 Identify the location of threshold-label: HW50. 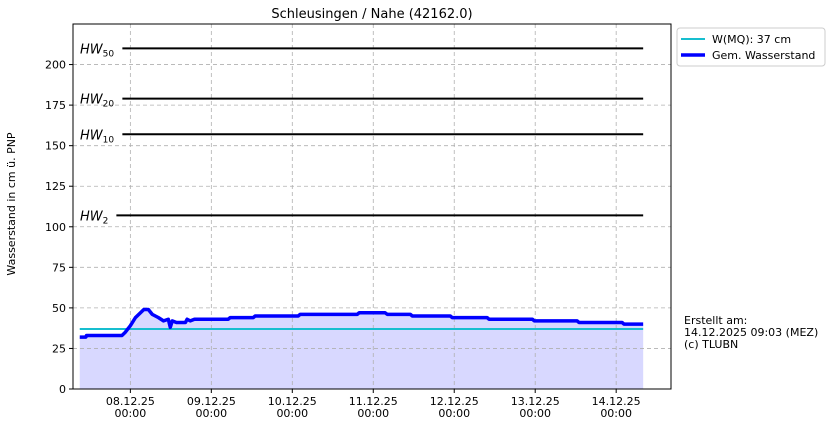
(97, 50).